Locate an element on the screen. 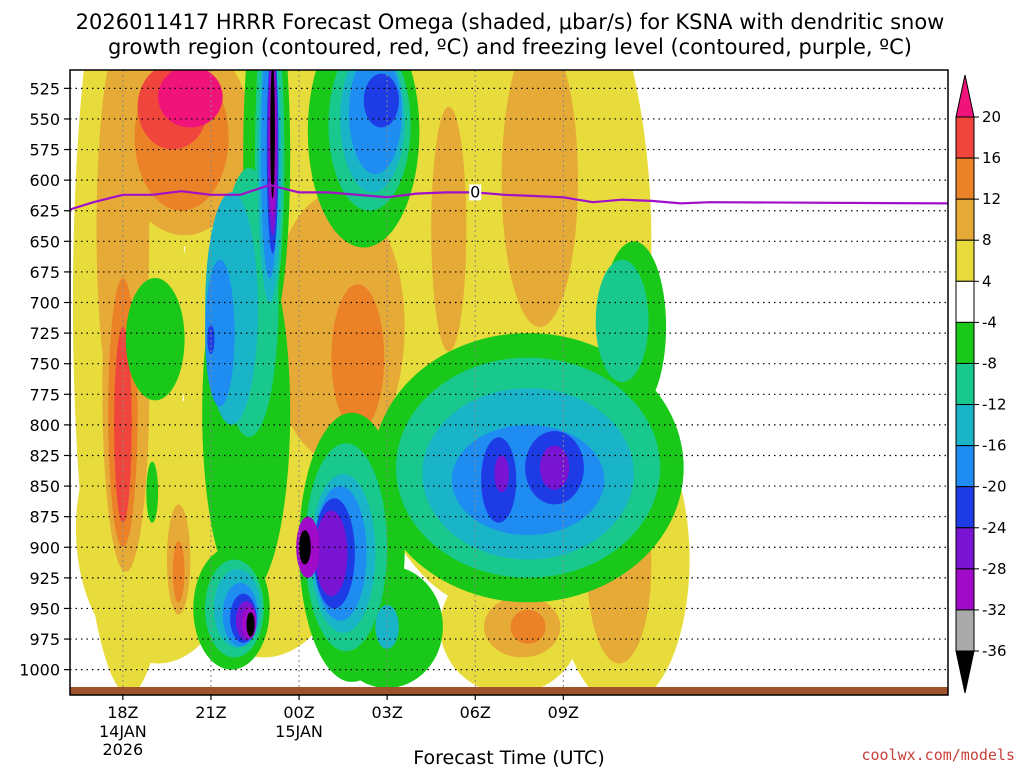 Image resolution: width=1024 pixels, height=768 pixels. x-tick-year-18Z: 2026 is located at coordinates (122, 749).